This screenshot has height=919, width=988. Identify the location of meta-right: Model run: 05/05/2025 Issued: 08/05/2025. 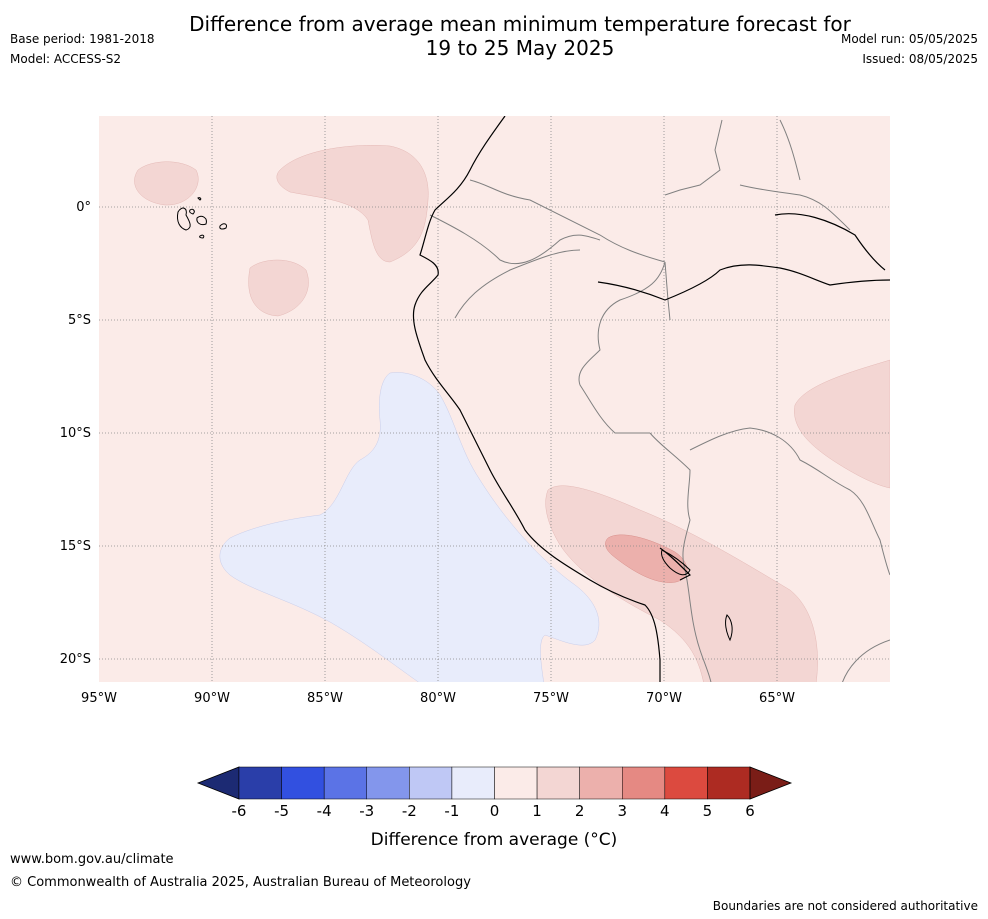
(909, 51).